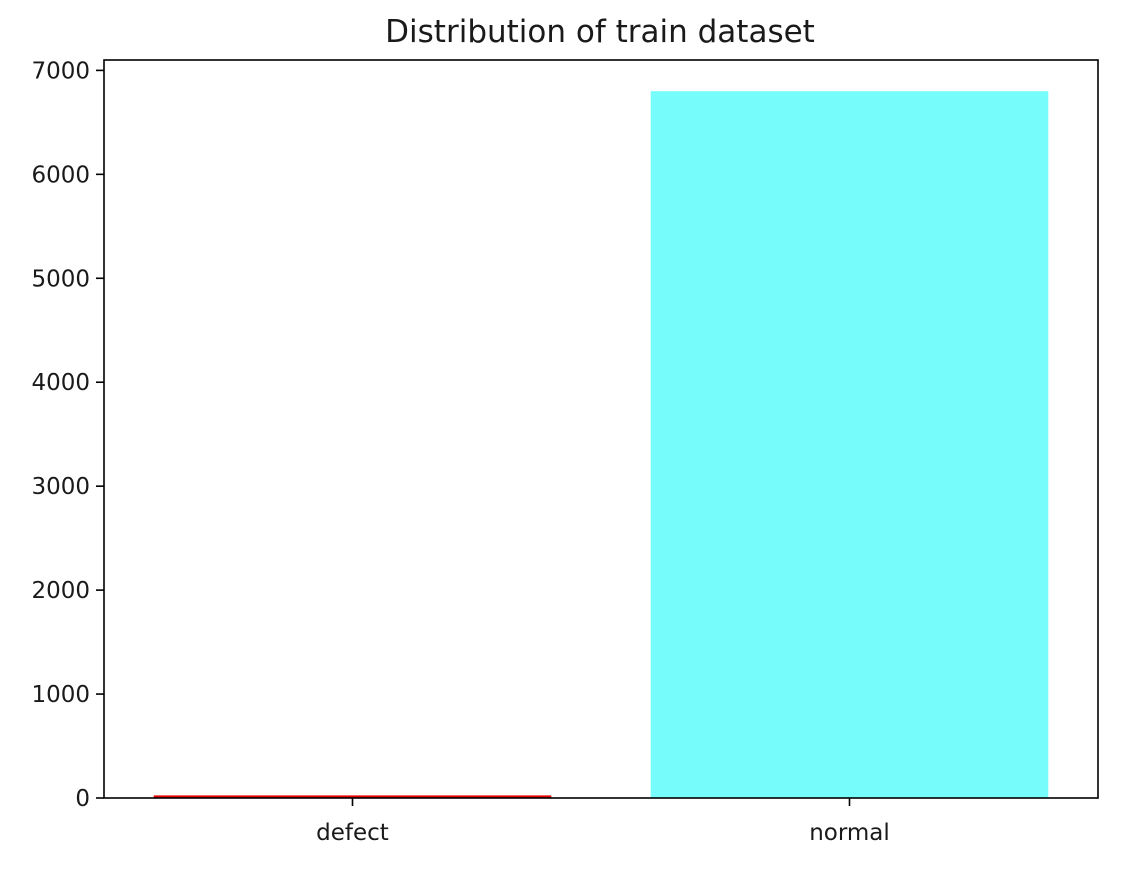  What do you see at coordinates (352, 833) in the screenshot?
I see `x-tick-label: defect` at bounding box center [352, 833].